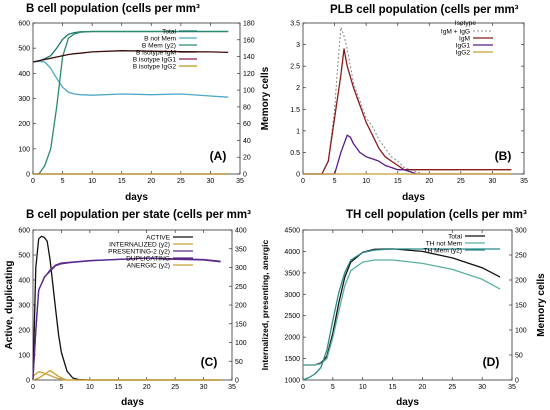 This screenshot has height=410, width=550. I want to click on y-tick-label: 300, so click(24, 99).